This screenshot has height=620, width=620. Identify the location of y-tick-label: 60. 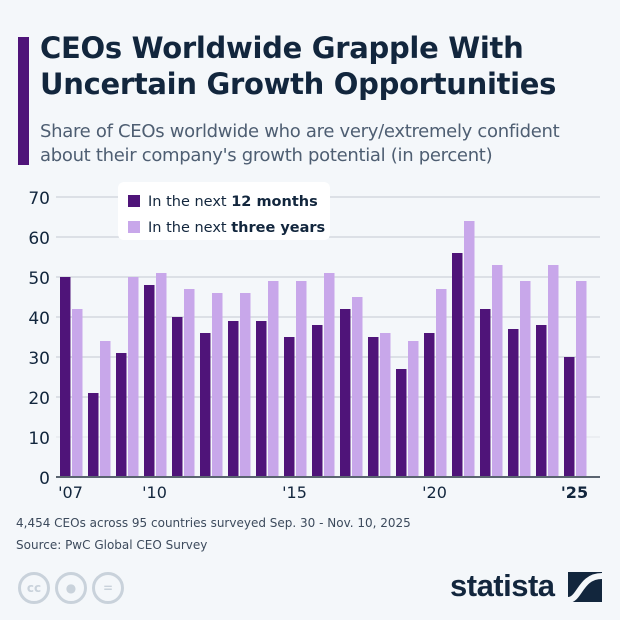
(39, 239).